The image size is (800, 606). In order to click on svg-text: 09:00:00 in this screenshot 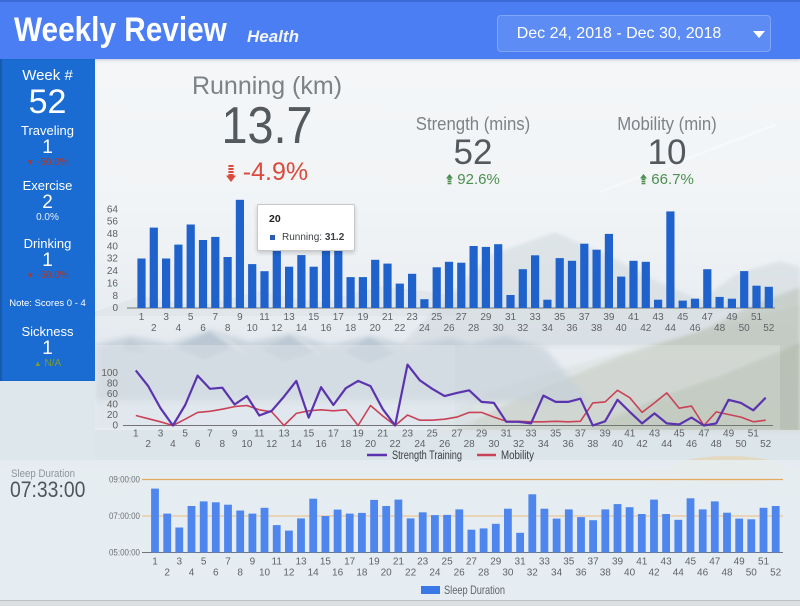, I will do `click(124, 480)`.